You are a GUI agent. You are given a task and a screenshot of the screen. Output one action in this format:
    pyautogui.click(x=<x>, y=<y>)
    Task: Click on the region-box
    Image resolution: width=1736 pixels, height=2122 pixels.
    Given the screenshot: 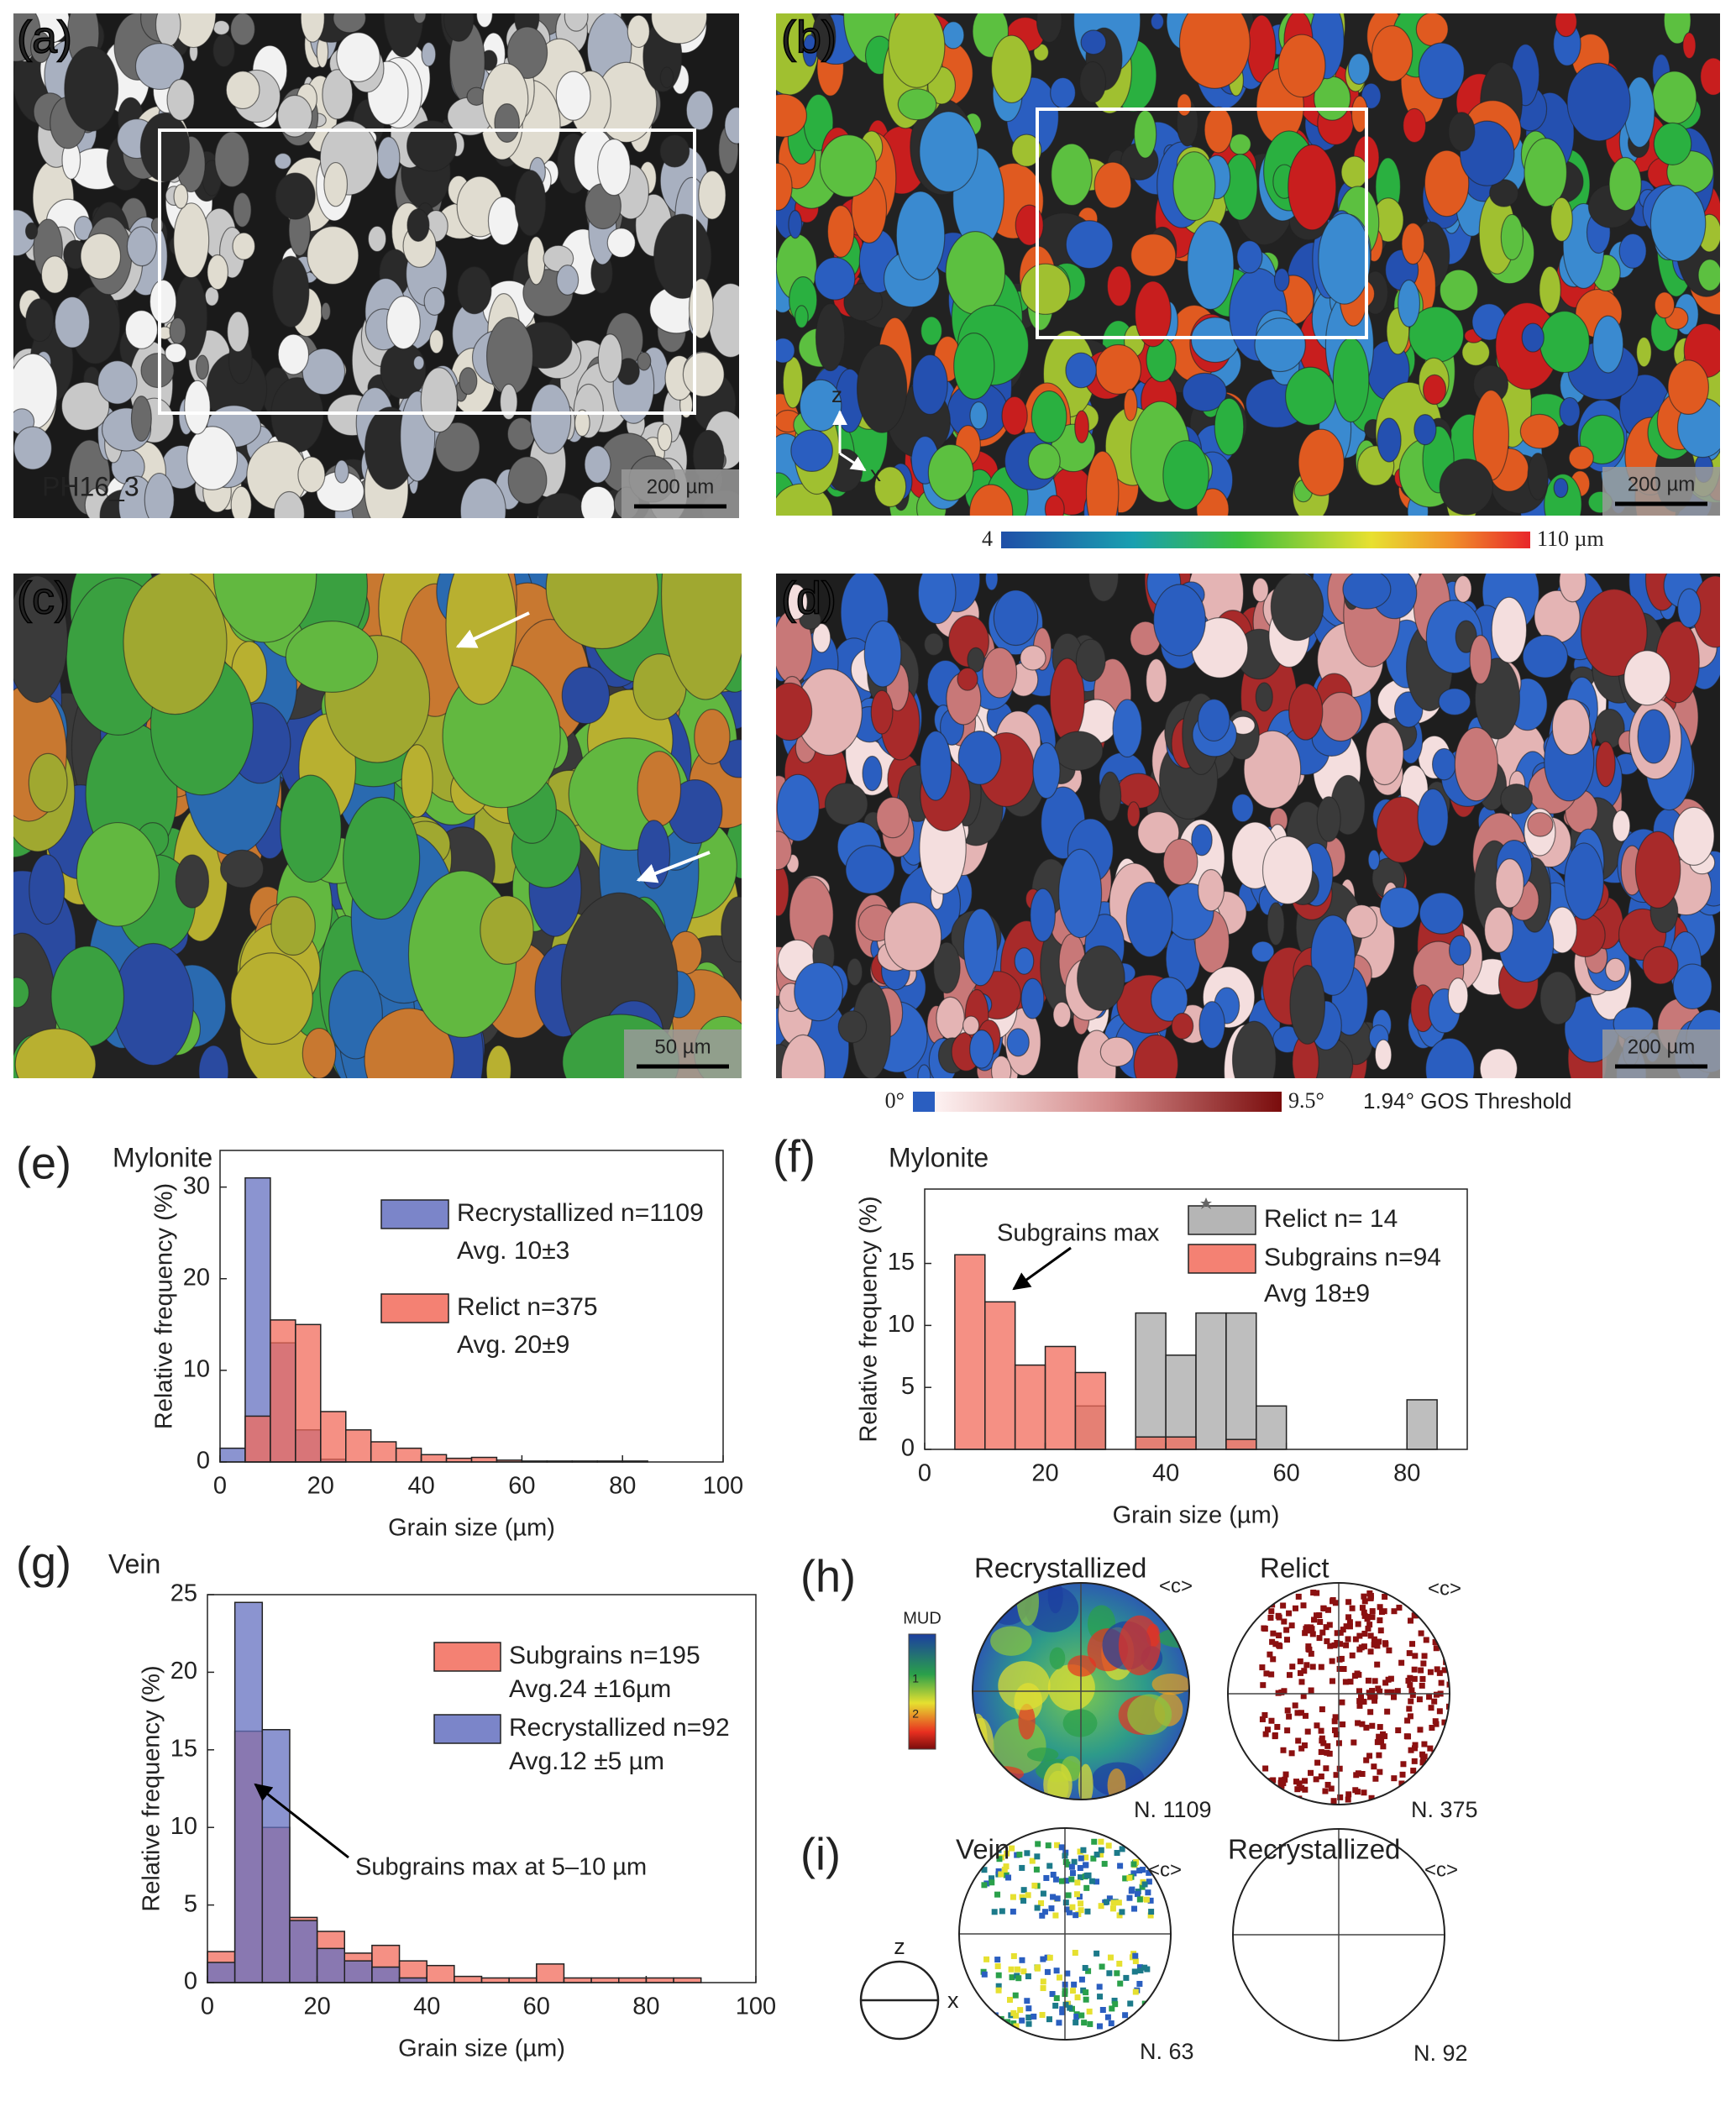 What is the action you would take?
    pyautogui.click(x=1202, y=223)
    